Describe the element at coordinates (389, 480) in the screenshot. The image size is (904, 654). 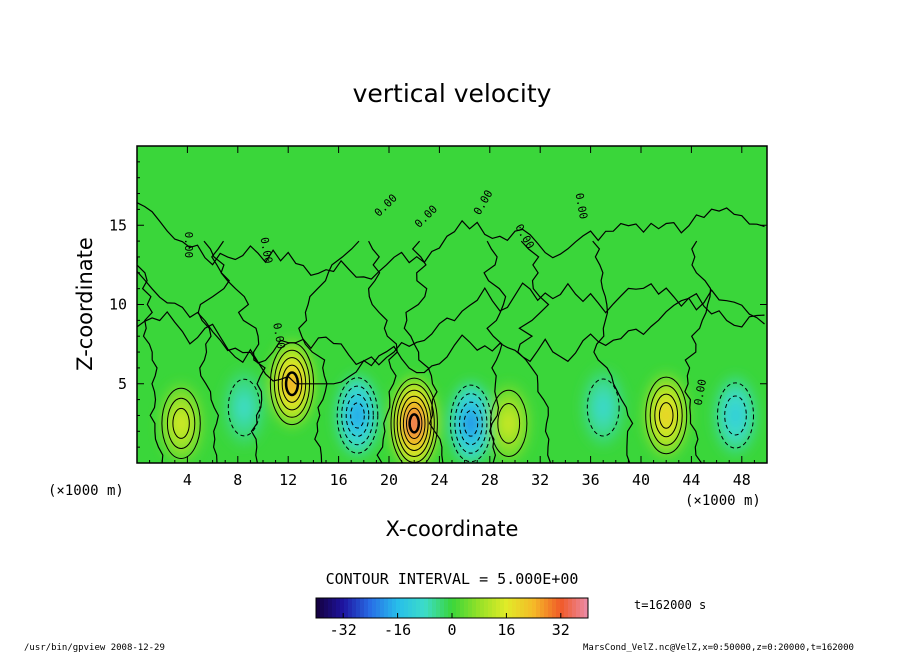
I see `x-tick-label-4: 20` at that location.